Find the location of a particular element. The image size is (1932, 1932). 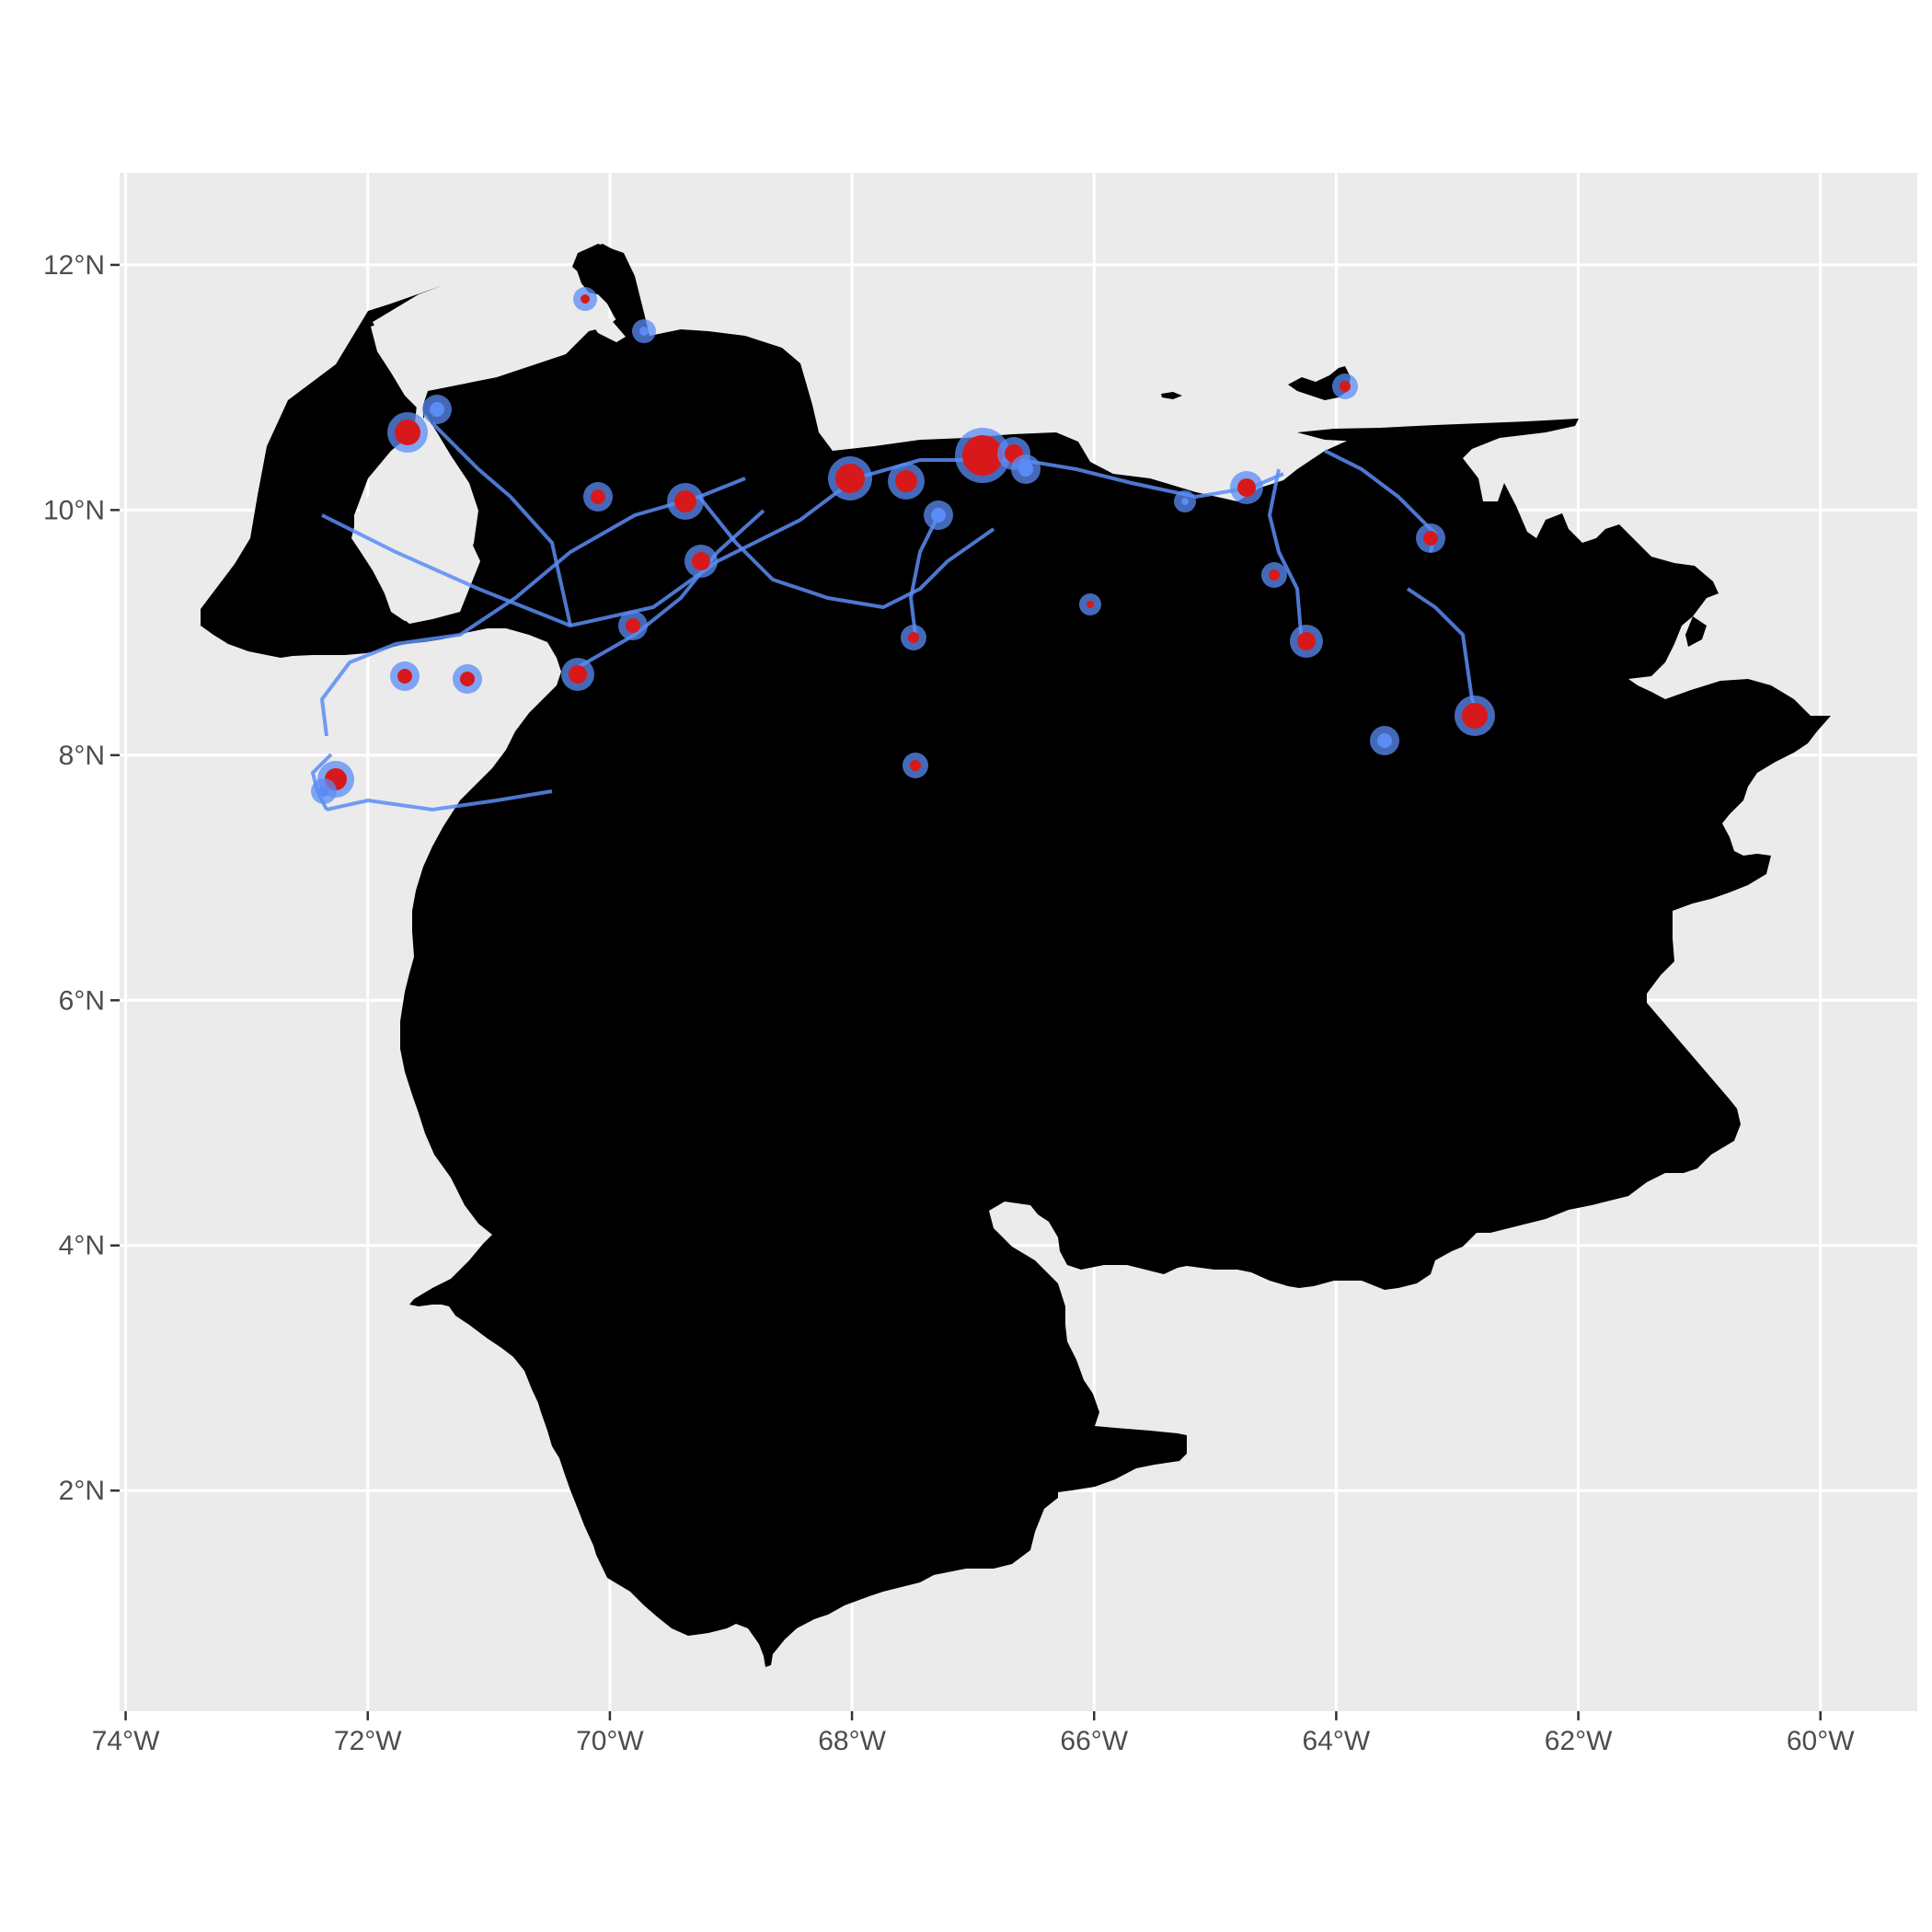

y-tick-label: 4°N is located at coordinates (82, 1246).